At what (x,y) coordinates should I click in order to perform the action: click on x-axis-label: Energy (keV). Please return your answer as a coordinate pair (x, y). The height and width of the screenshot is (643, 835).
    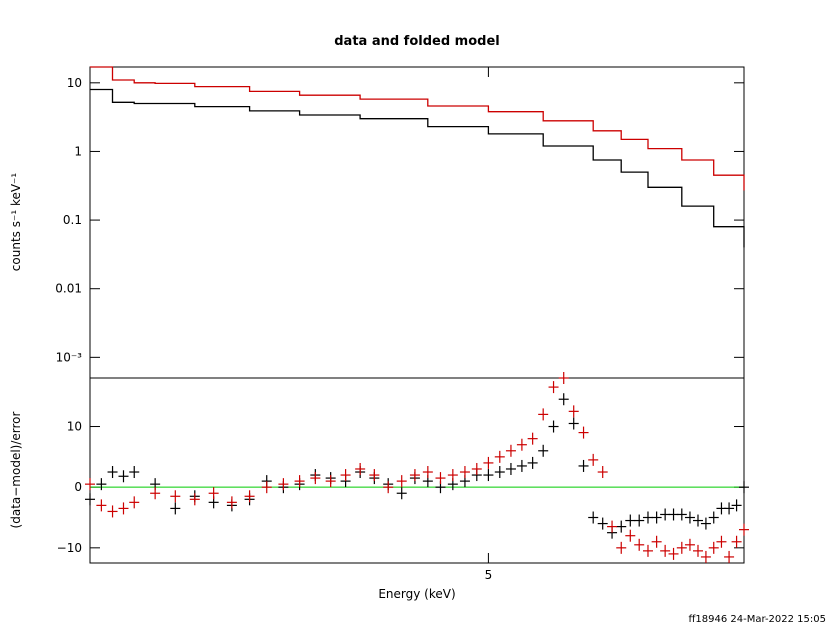
    Looking at the image, I should click on (416, 594).